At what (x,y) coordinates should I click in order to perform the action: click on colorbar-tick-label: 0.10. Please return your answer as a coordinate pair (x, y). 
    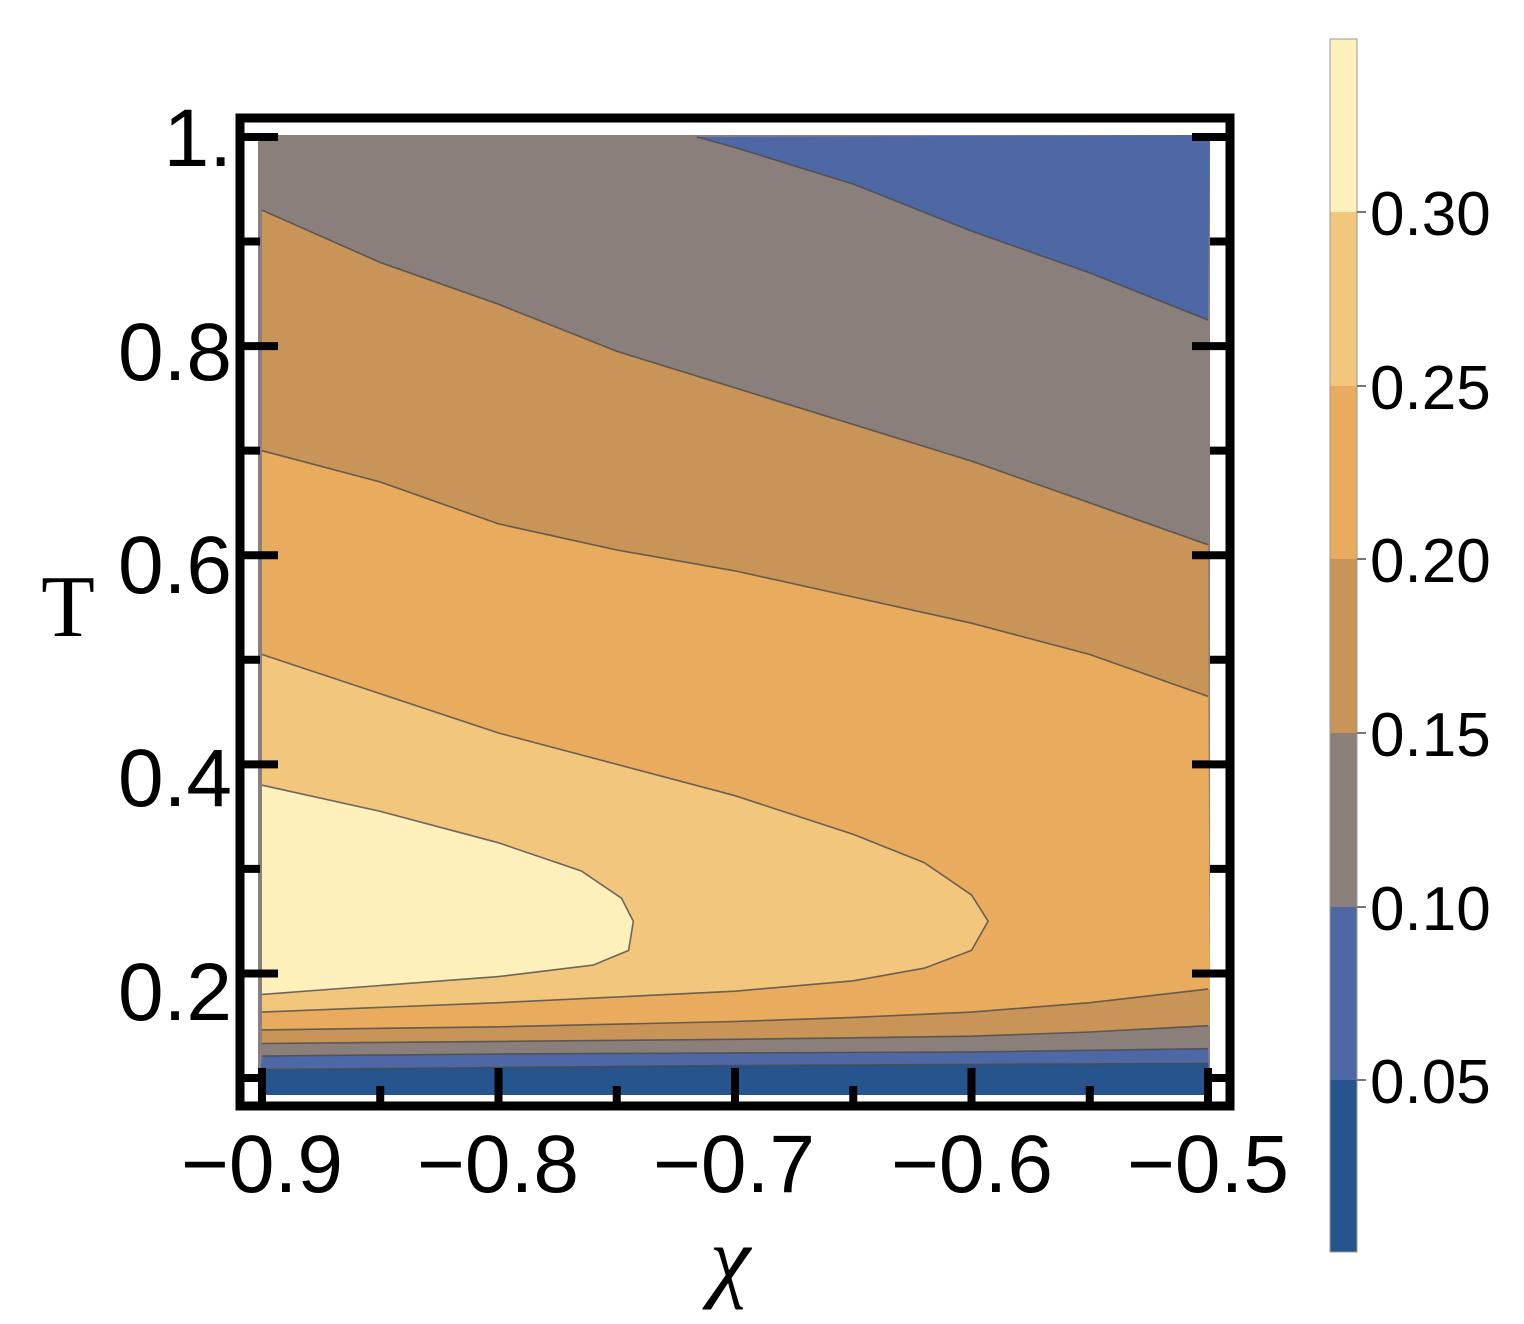
    Looking at the image, I should click on (1430, 909).